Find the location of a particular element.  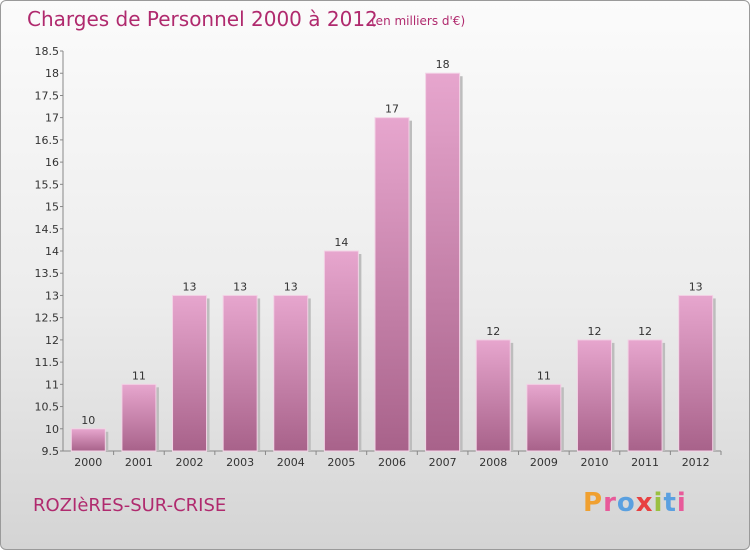

location-name: ROZIèRES-SUR-CRISE is located at coordinates (130, 505).